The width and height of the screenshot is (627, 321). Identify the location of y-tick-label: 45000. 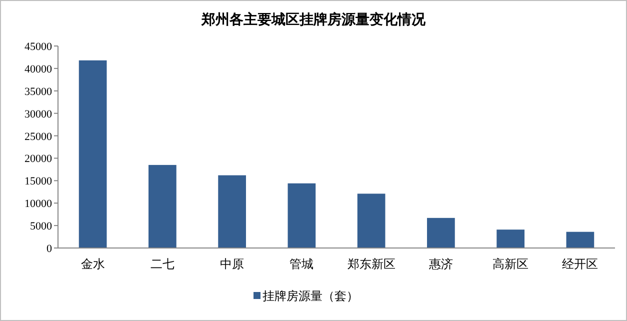
(38, 47).